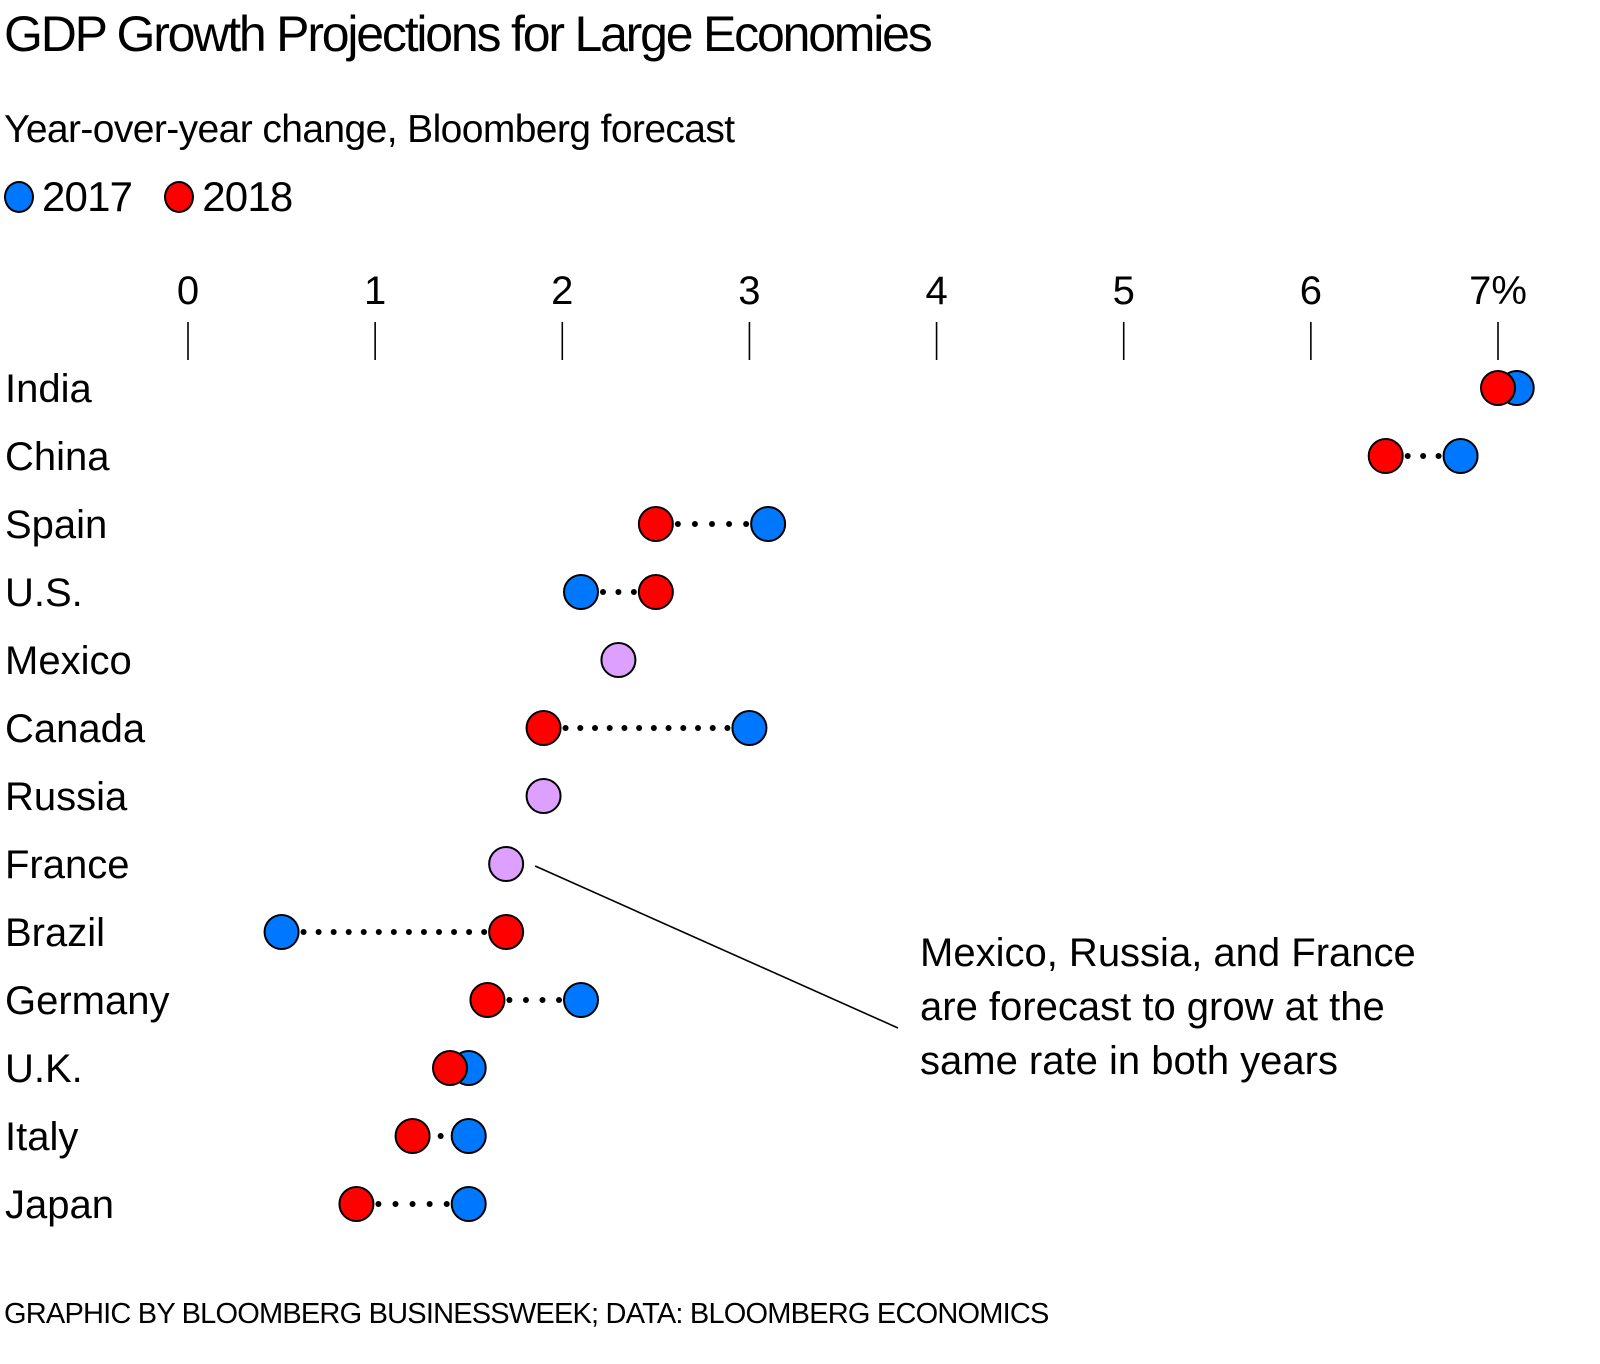 The image size is (1600, 1364). Describe the element at coordinates (68, 197) in the screenshot. I see `legend-item-2017: 2017` at that location.